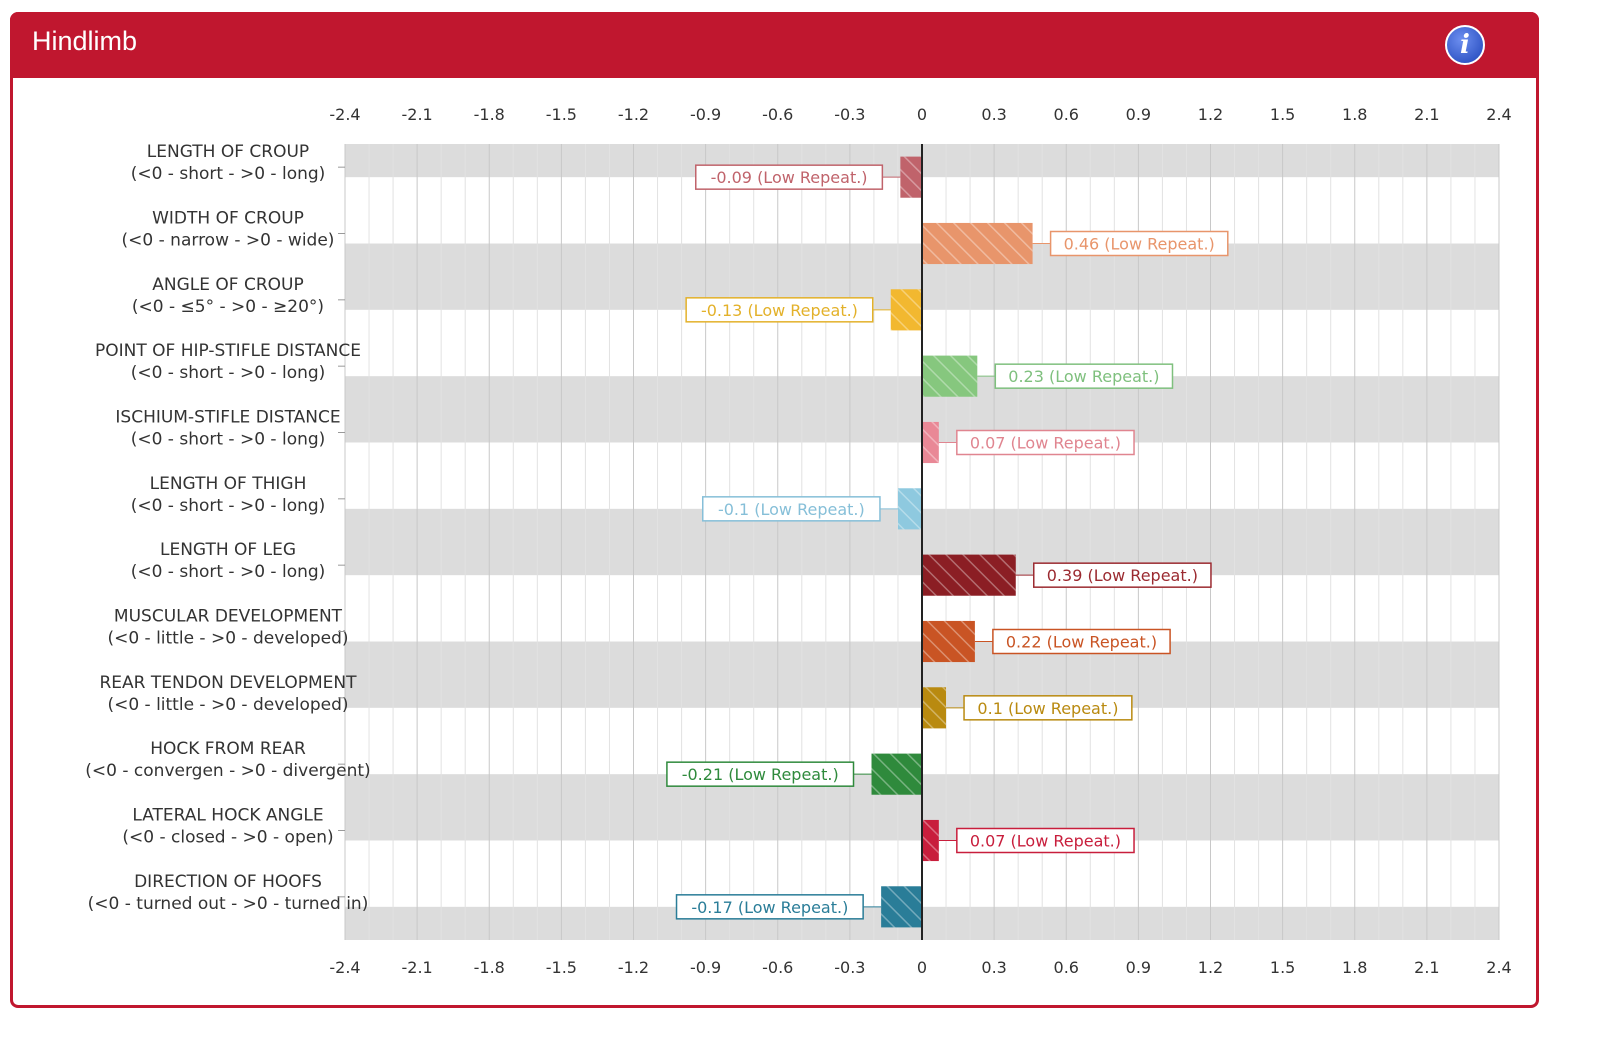  Describe the element at coordinates (1498, 967) in the screenshot. I see `x-tick-label-bottom: 2.4` at that location.